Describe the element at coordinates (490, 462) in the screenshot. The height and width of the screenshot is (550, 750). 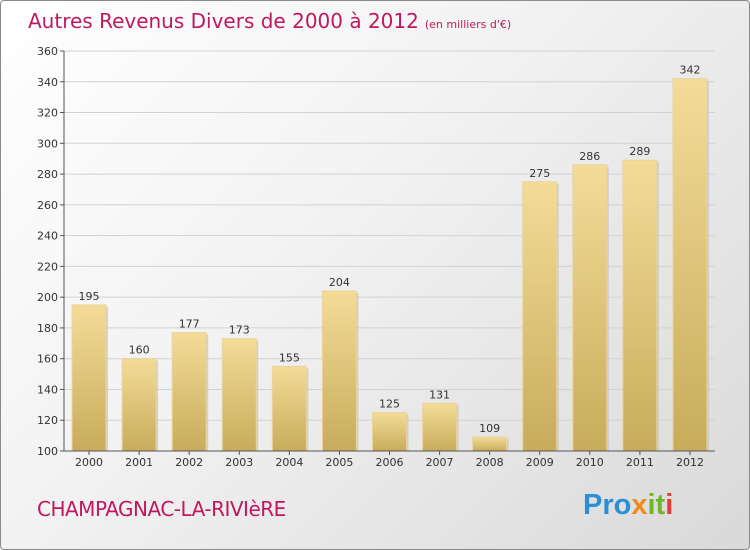
I see `x-tick-label: 2008` at that location.